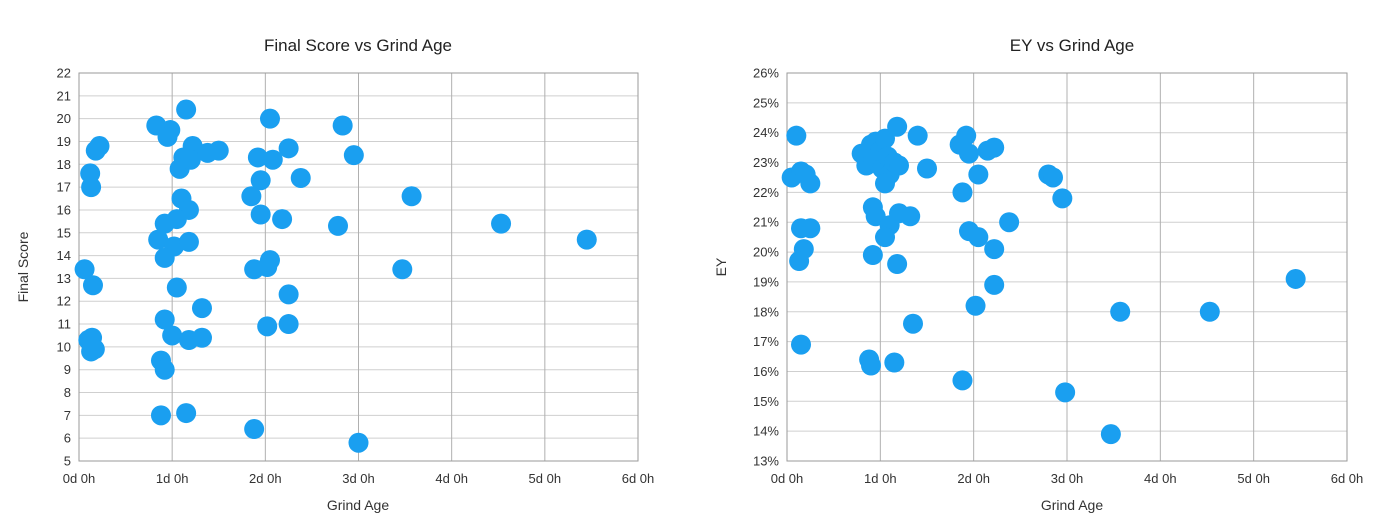 The height and width of the screenshot is (531, 1400). I want to click on x-tick-label: 4d 0h, so click(1160, 478).